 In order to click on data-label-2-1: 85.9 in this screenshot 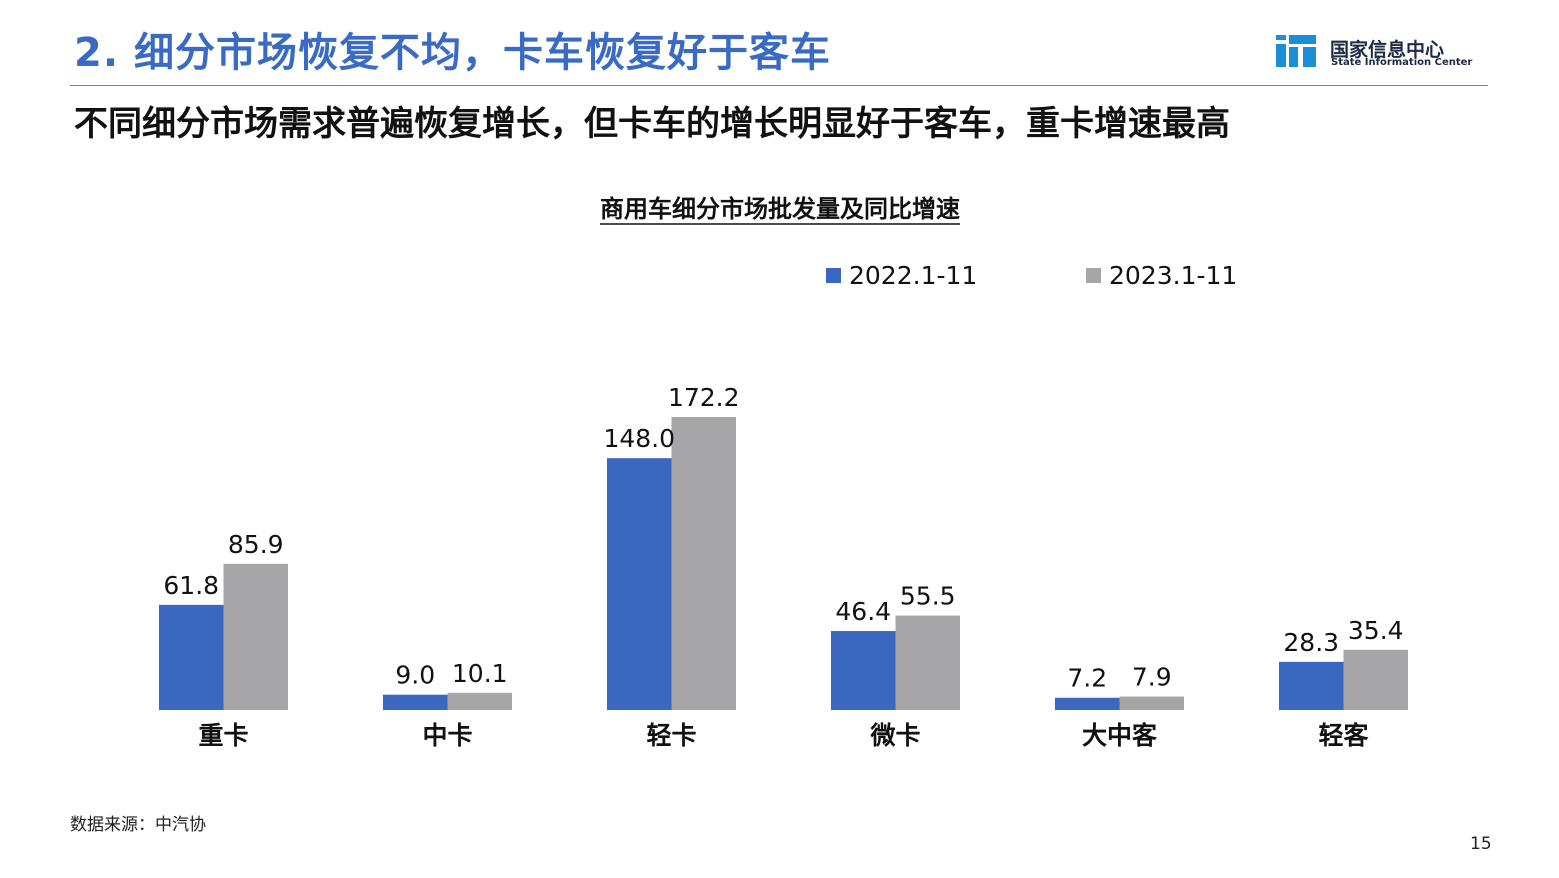, I will do `click(256, 544)`.